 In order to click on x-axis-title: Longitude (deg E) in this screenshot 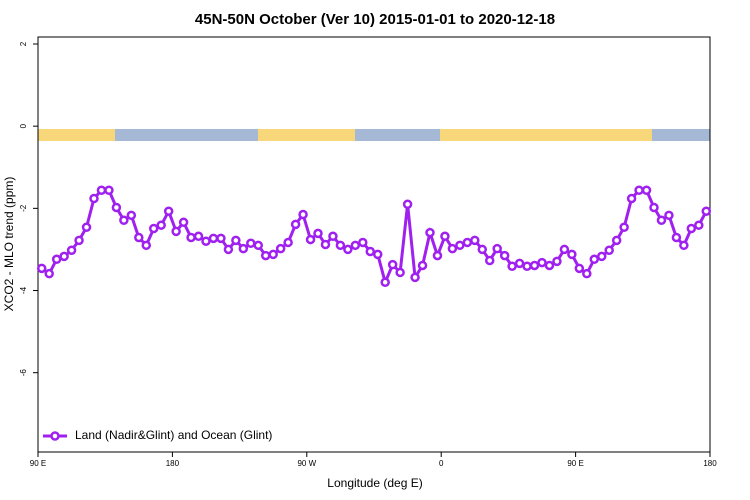, I will do `click(374, 483)`.